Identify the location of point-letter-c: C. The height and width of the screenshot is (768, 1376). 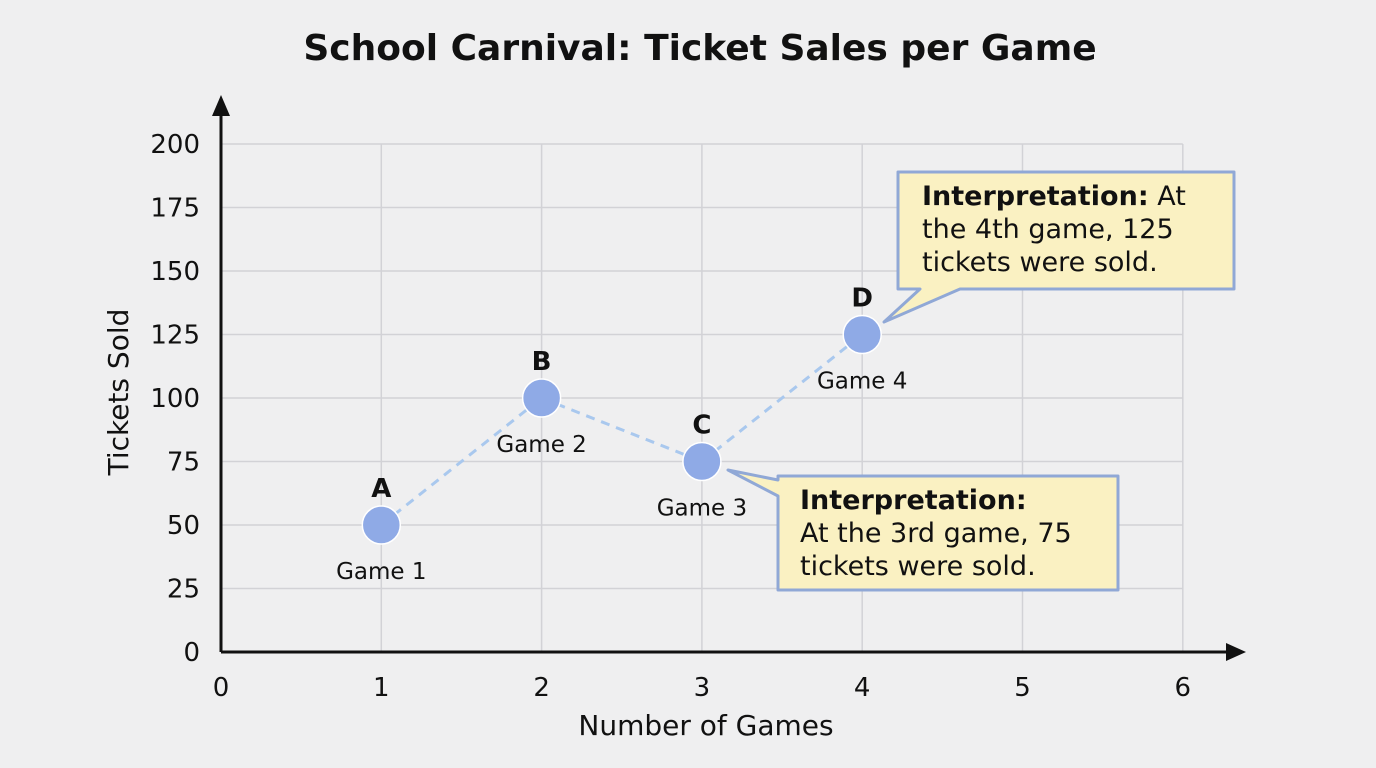
(701, 426).